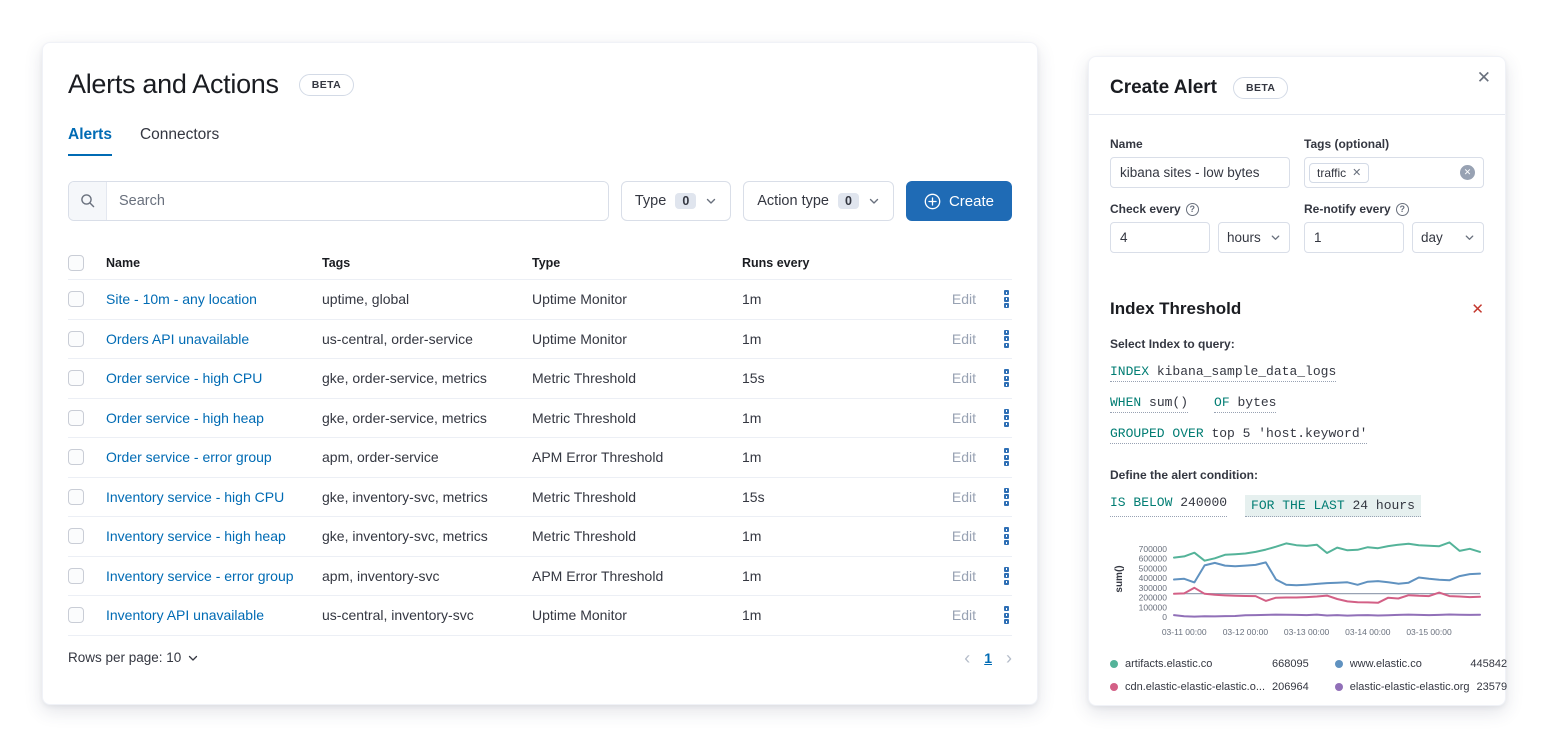 The image size is (1563, 740). What do you see at coordinates (1483, 77) in the screenshot?
I see `close-icon: ✕` at bounding box center [1483, 77].